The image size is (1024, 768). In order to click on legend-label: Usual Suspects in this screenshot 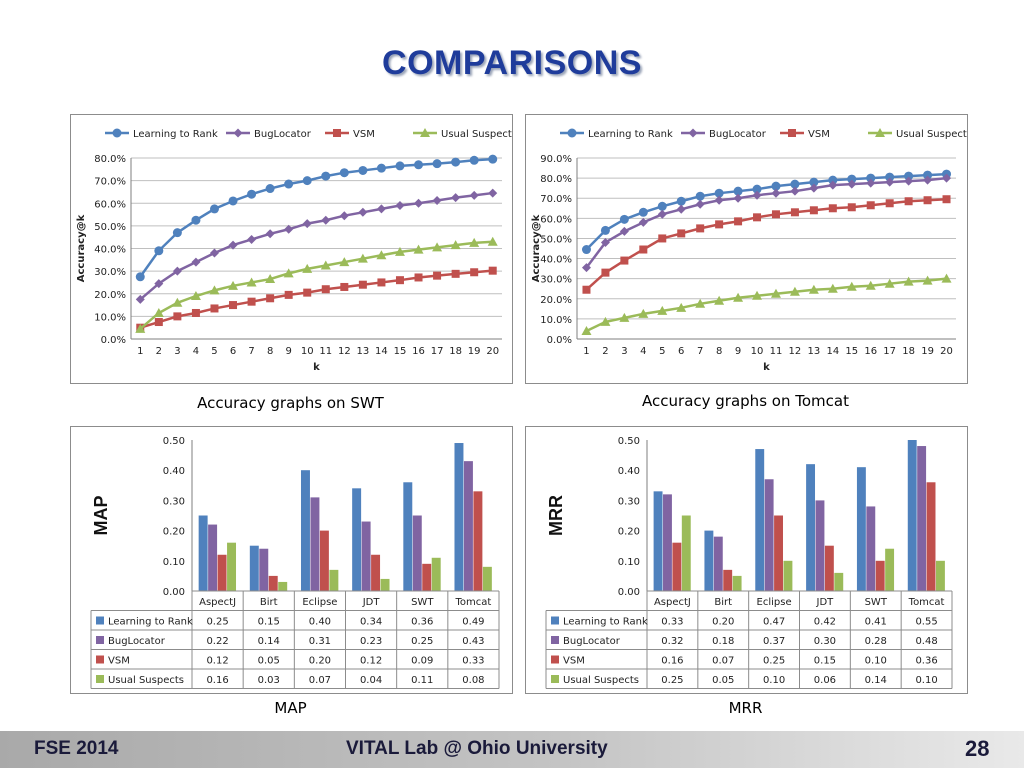, I will do `click(476, 134)`.